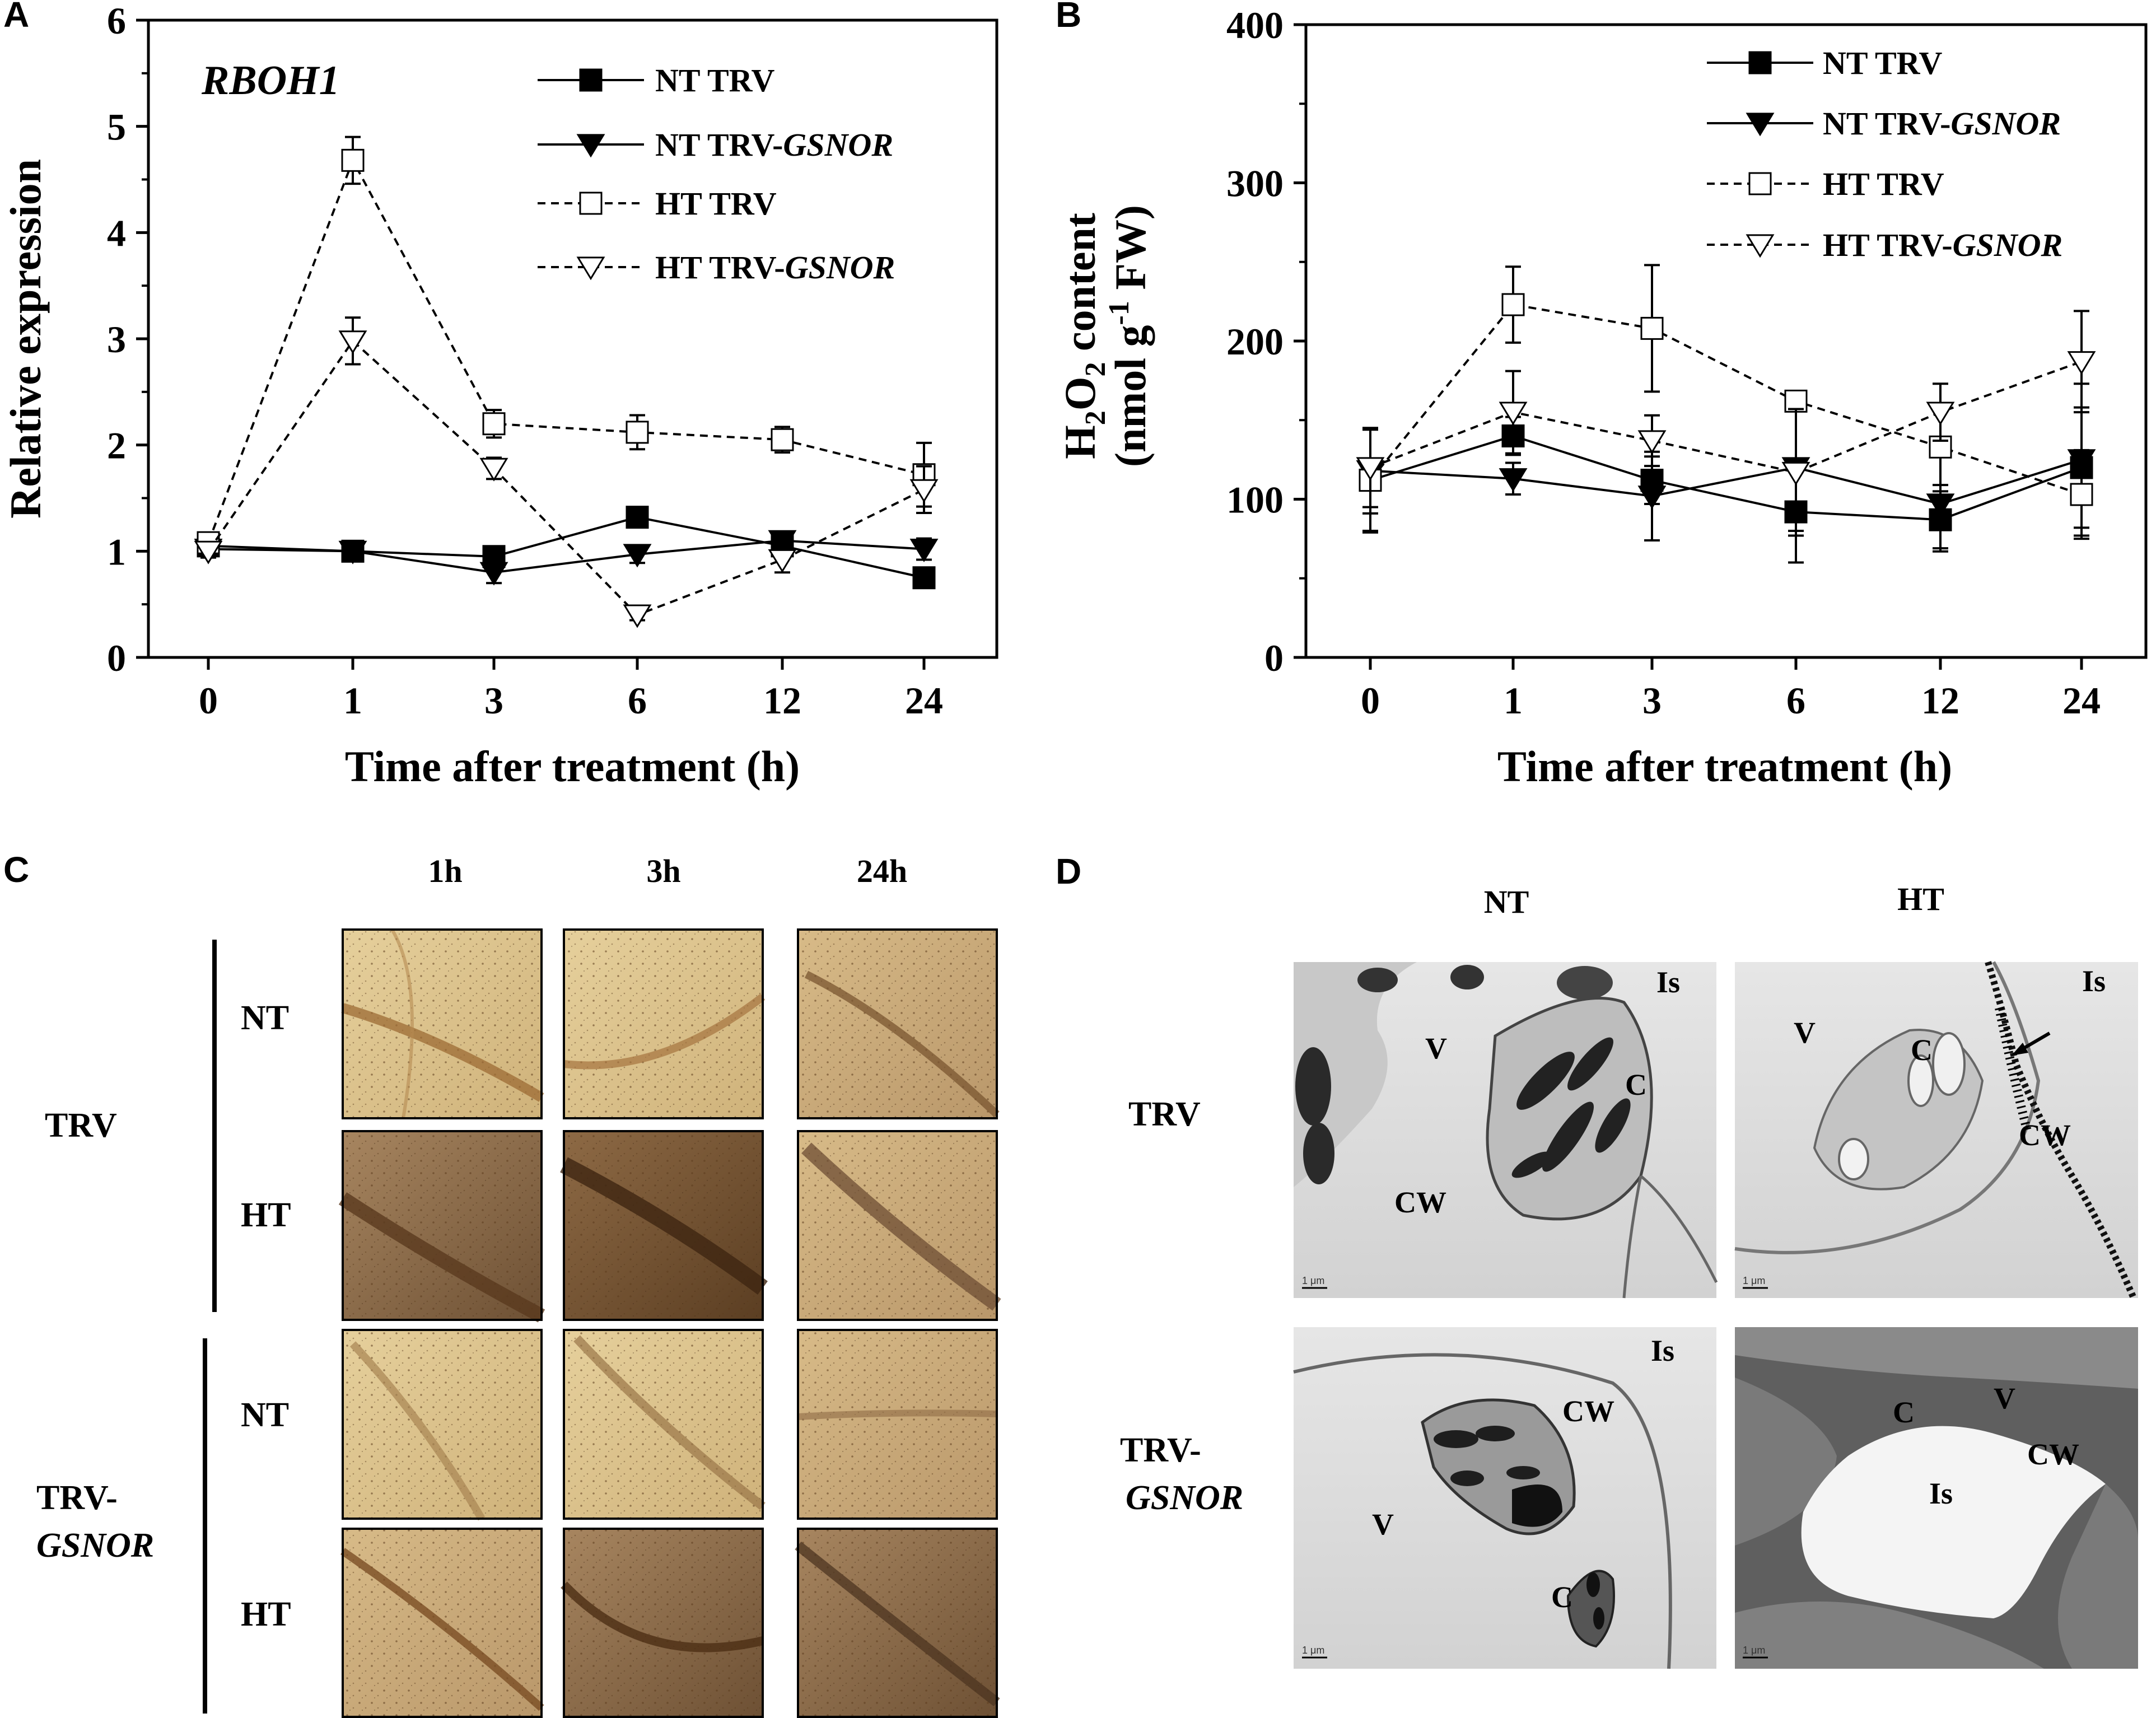  I want to click on chart-a-y-ticks: 0 1 2 3 4 5 6, so click(128, 339).